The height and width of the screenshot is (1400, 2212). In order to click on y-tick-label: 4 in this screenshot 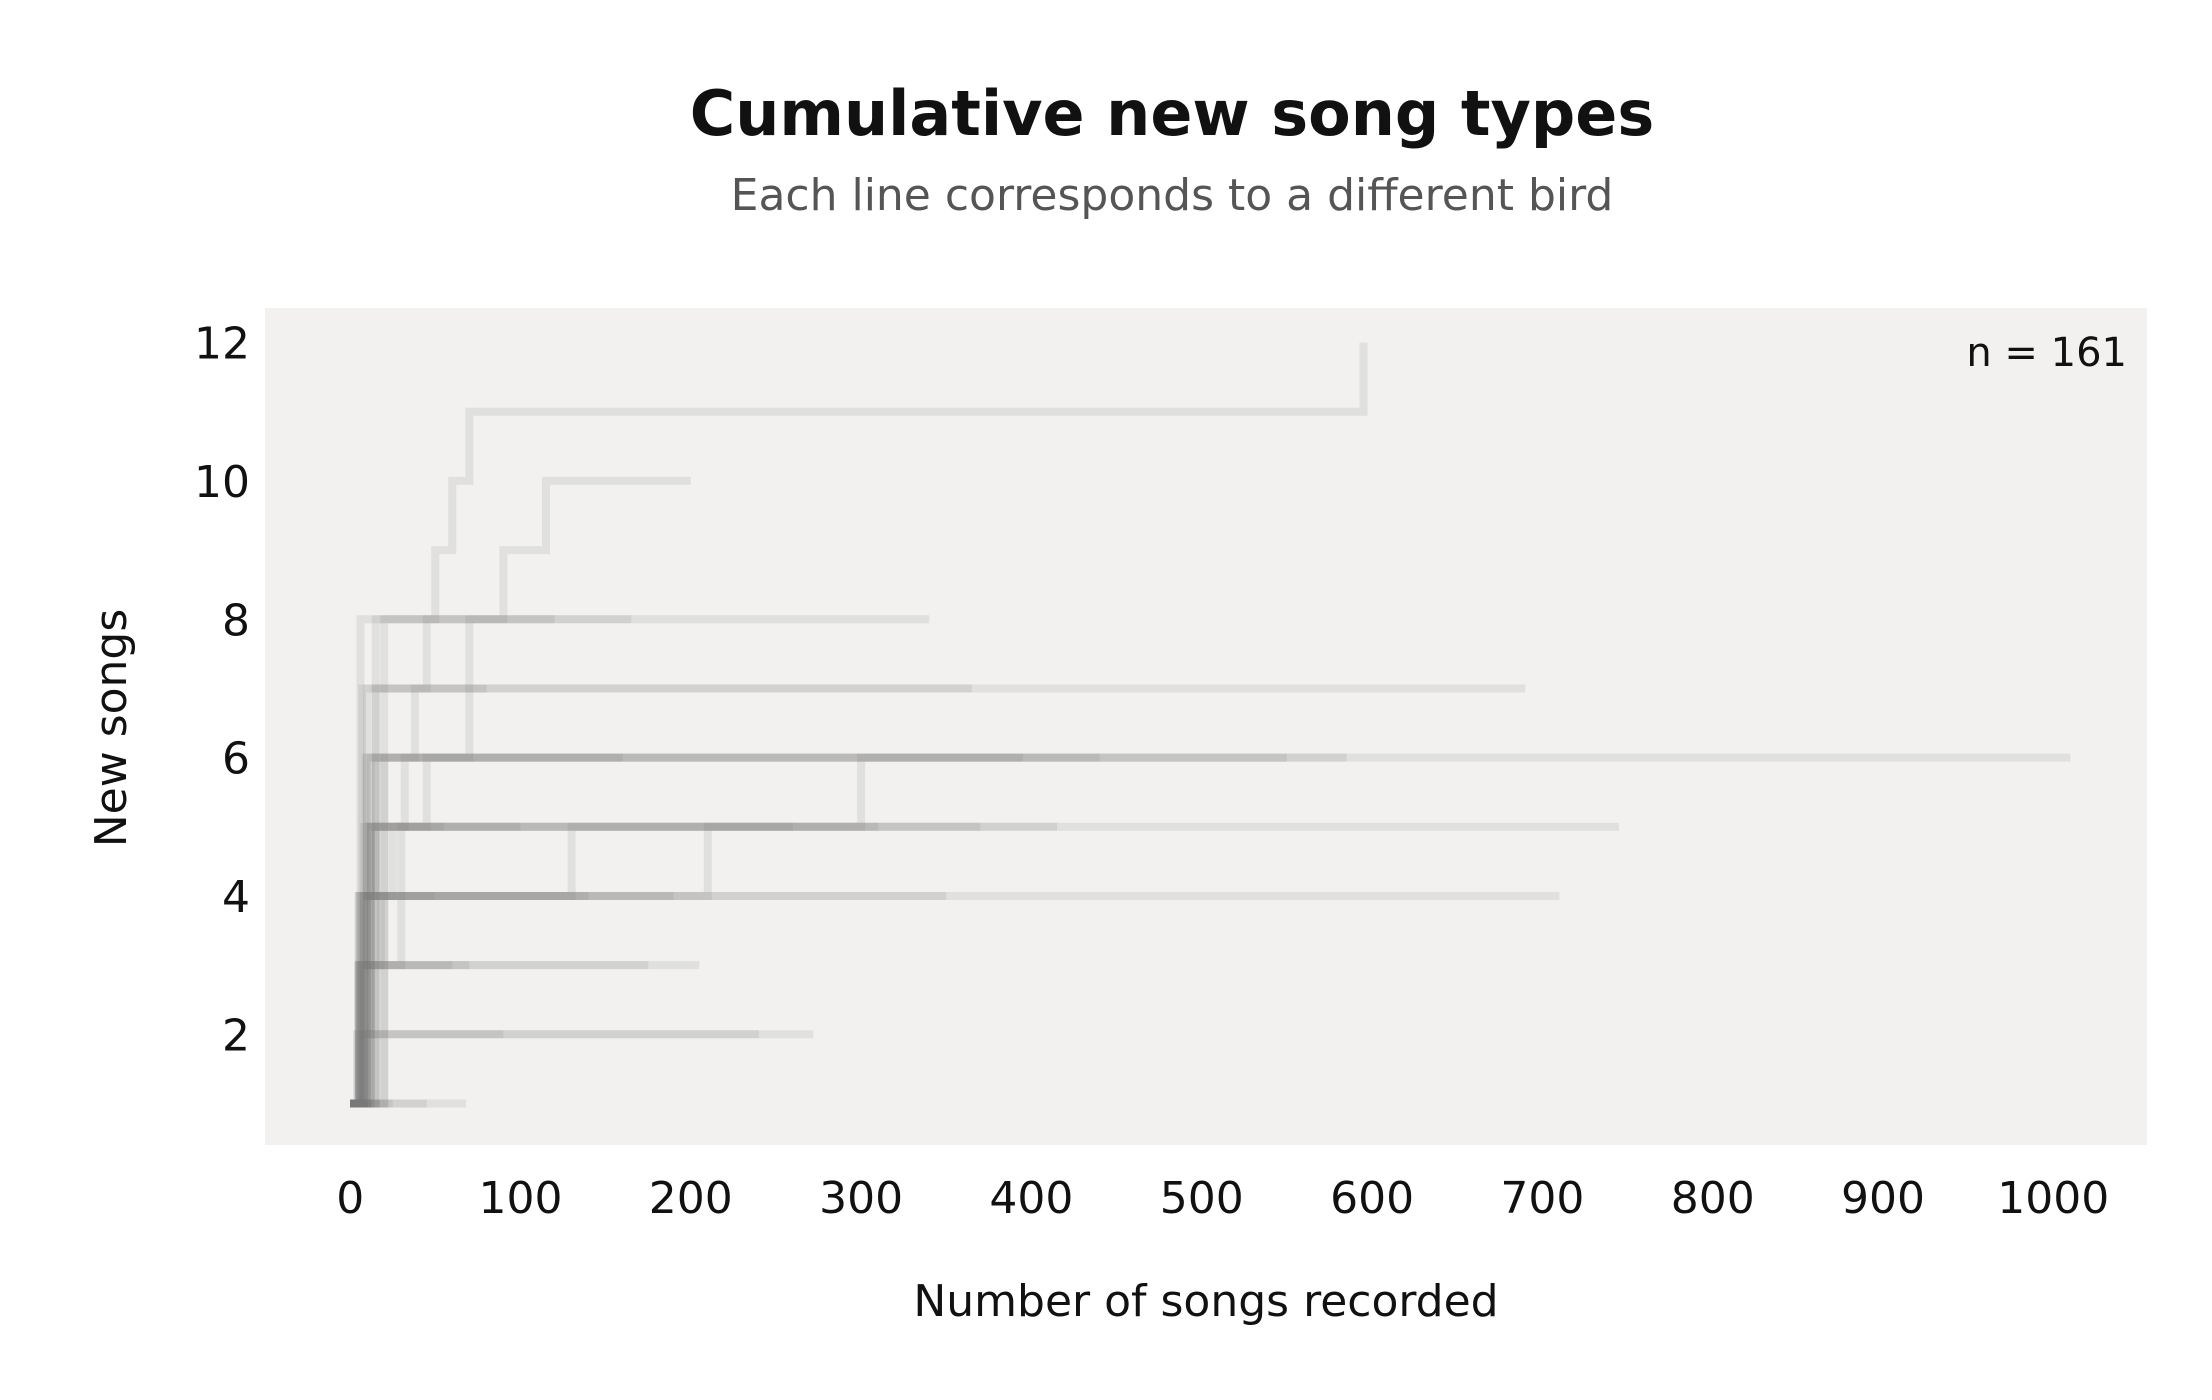, I will do `click(236, 897)`.